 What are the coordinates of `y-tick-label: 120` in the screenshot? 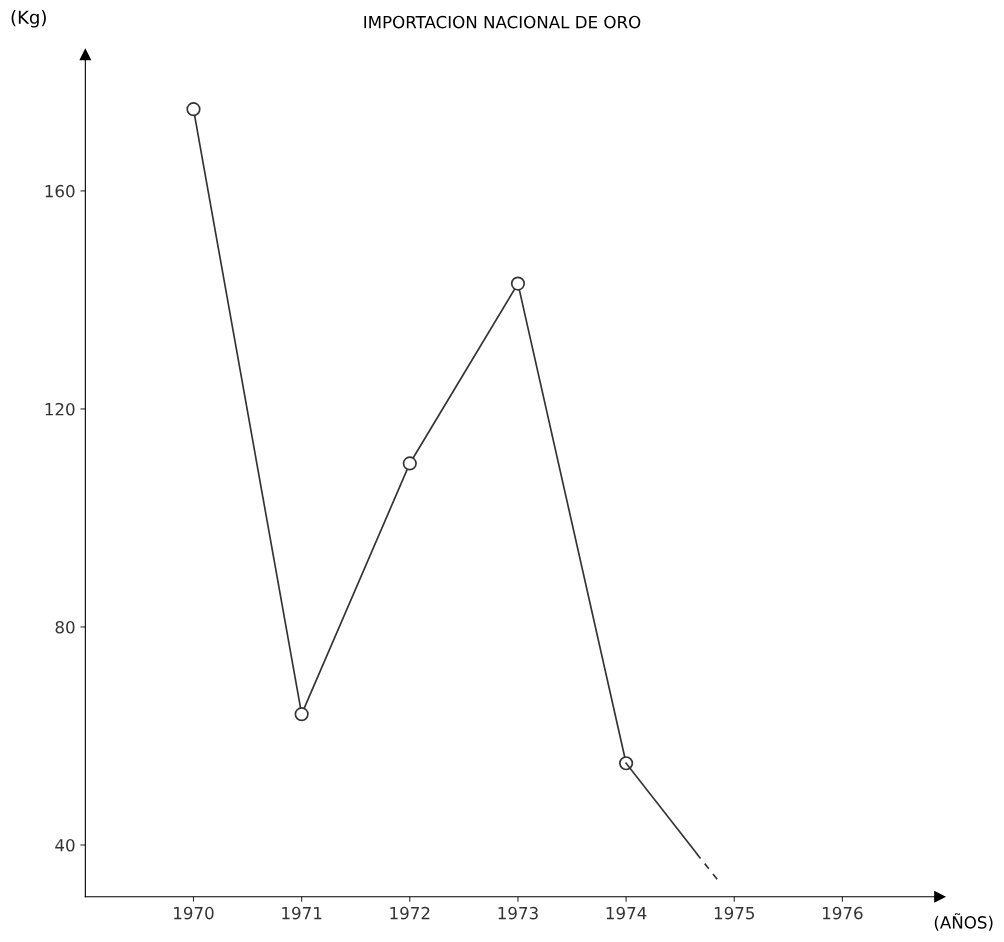 It's located at (60, 409).